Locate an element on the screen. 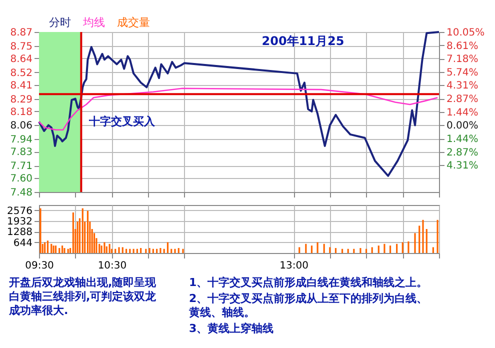  y-tick-label: 1288 is located at coordinates (19, 232).